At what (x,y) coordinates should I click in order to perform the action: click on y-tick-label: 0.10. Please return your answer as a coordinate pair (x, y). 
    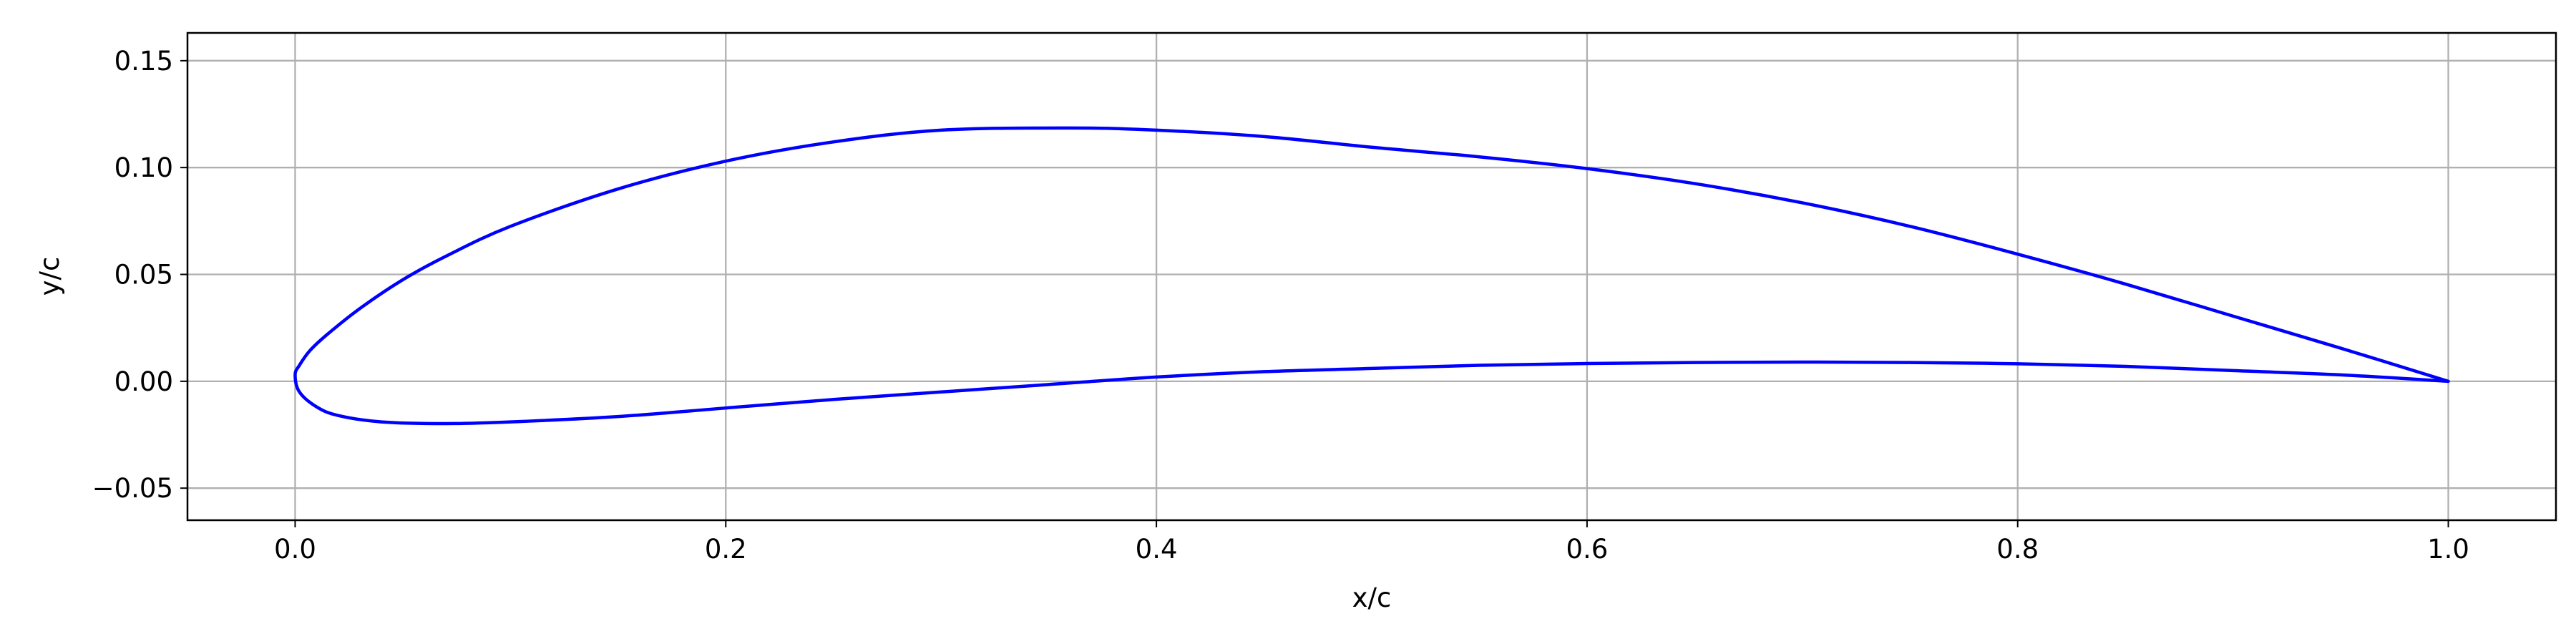
    Looking at the image, I should click on (143, 167).